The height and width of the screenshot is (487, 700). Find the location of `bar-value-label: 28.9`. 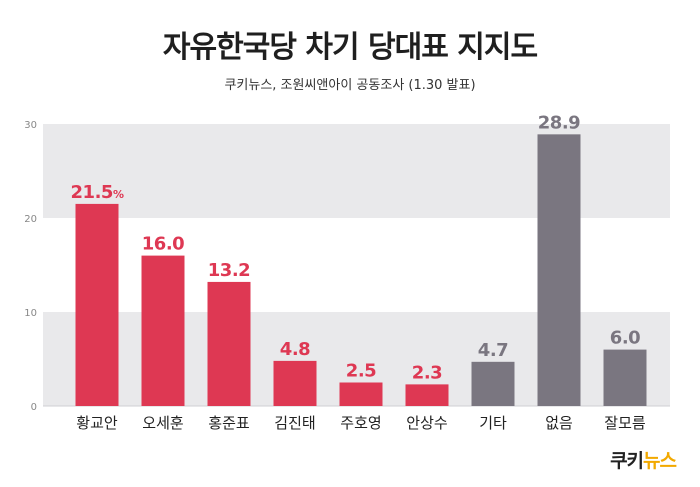

bar-value-label: 28.9 is located at coordinates (559, 122).